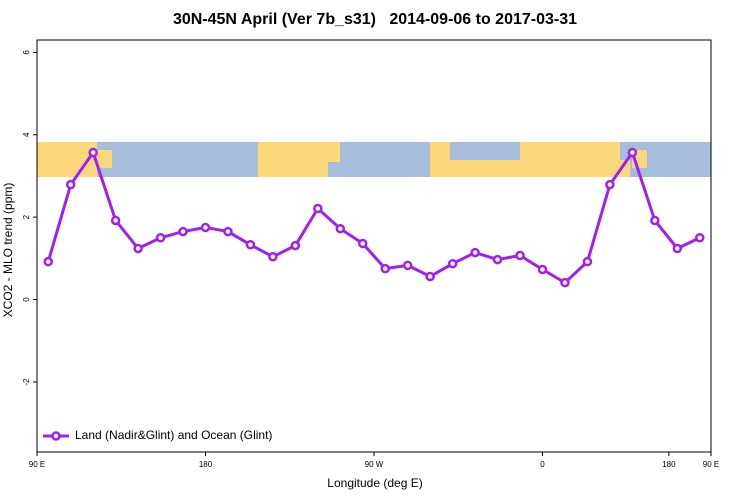  I want to click on y-tick-label: 2, so click(26, 216).